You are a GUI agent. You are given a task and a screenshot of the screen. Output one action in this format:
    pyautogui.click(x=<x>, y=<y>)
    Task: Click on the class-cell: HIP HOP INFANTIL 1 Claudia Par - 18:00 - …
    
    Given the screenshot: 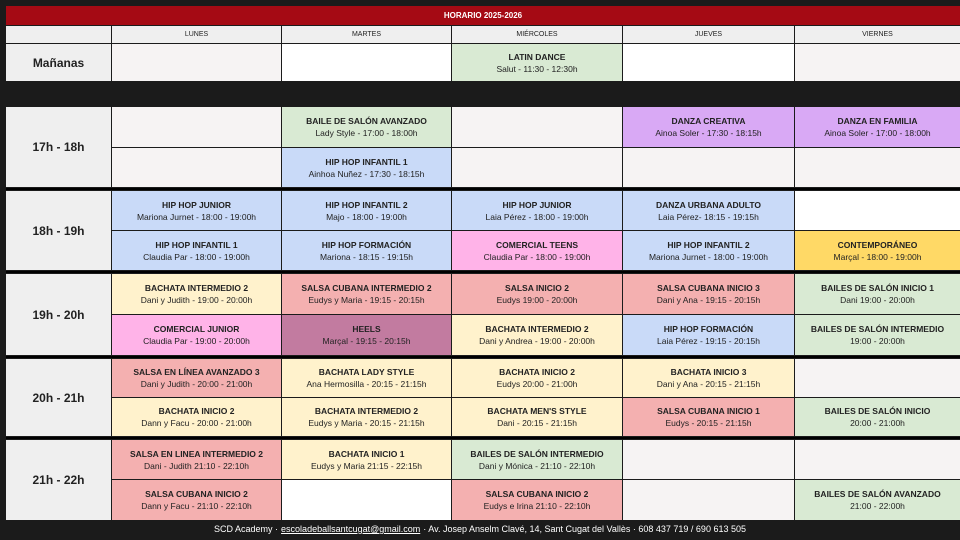 What is the action you would take?
    pyautogui.click(x=196, y=250)
    